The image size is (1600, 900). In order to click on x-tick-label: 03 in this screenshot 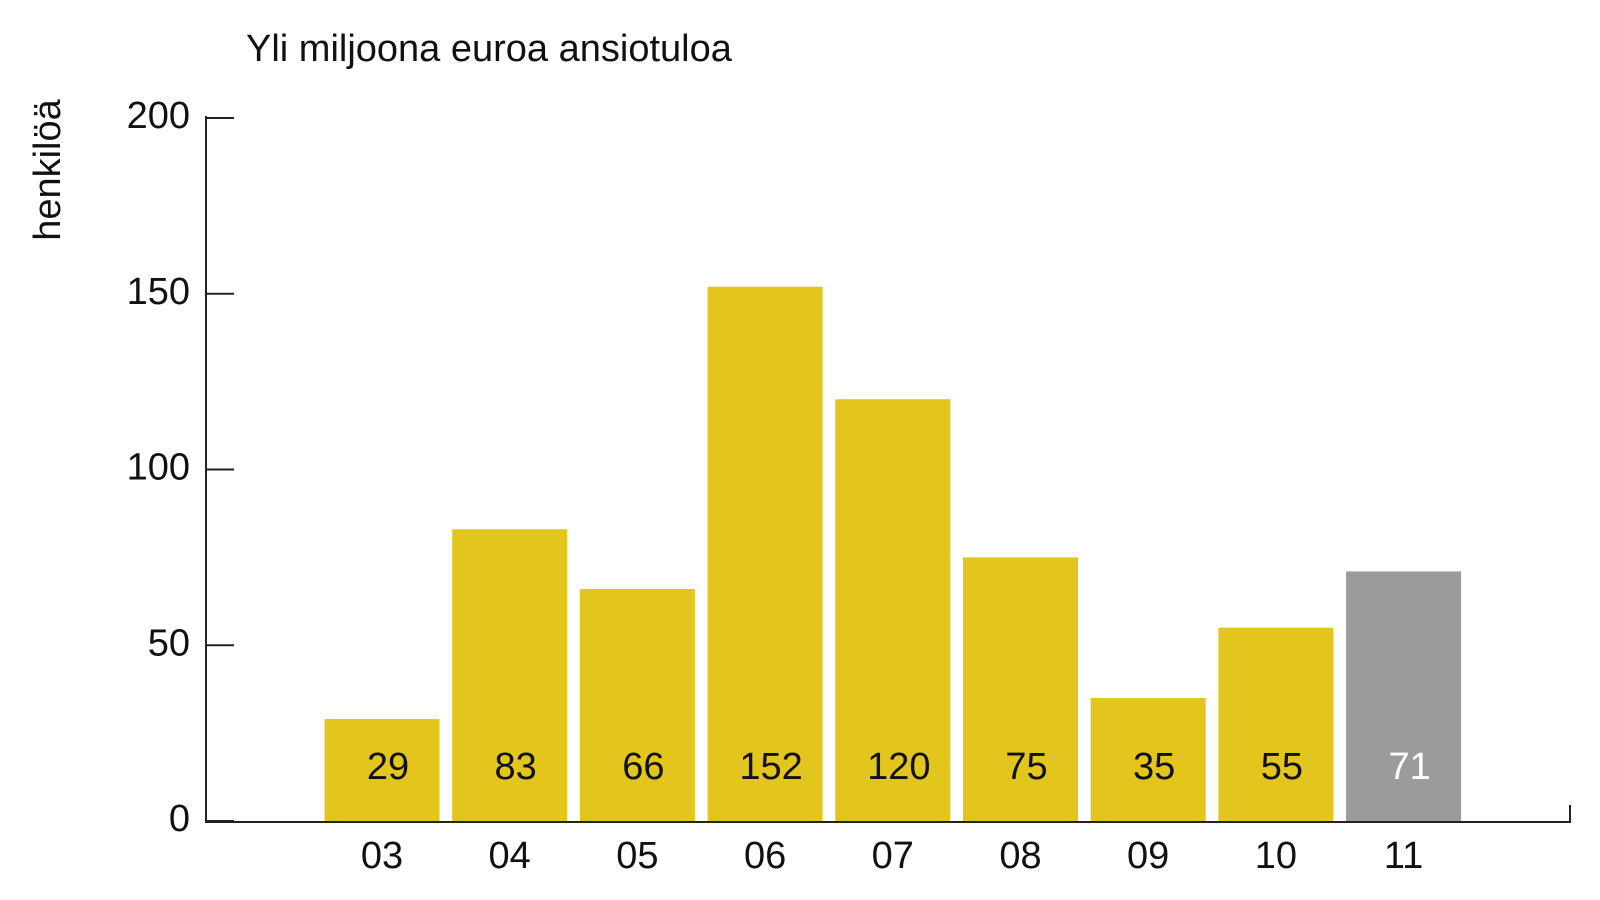, I will do `click(382, 856)`.